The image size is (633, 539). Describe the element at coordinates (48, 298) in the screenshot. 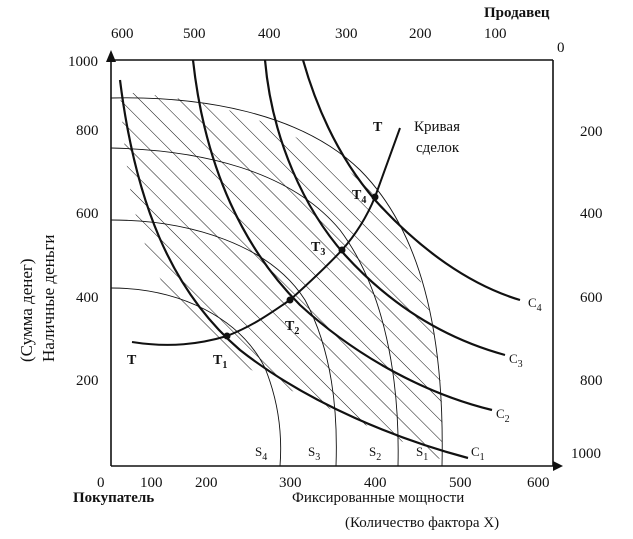

I see `y-axis-label-line2: Наличные деньги` at that location.